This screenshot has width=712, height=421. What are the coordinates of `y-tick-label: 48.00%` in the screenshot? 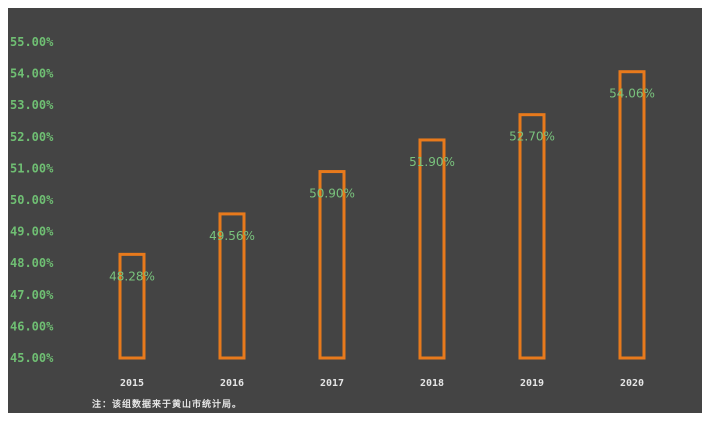 It's located at (32, 263).